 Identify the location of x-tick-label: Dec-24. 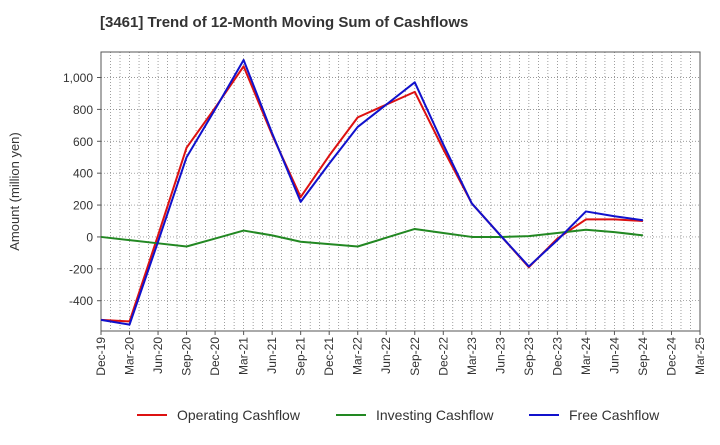
(671, 356).